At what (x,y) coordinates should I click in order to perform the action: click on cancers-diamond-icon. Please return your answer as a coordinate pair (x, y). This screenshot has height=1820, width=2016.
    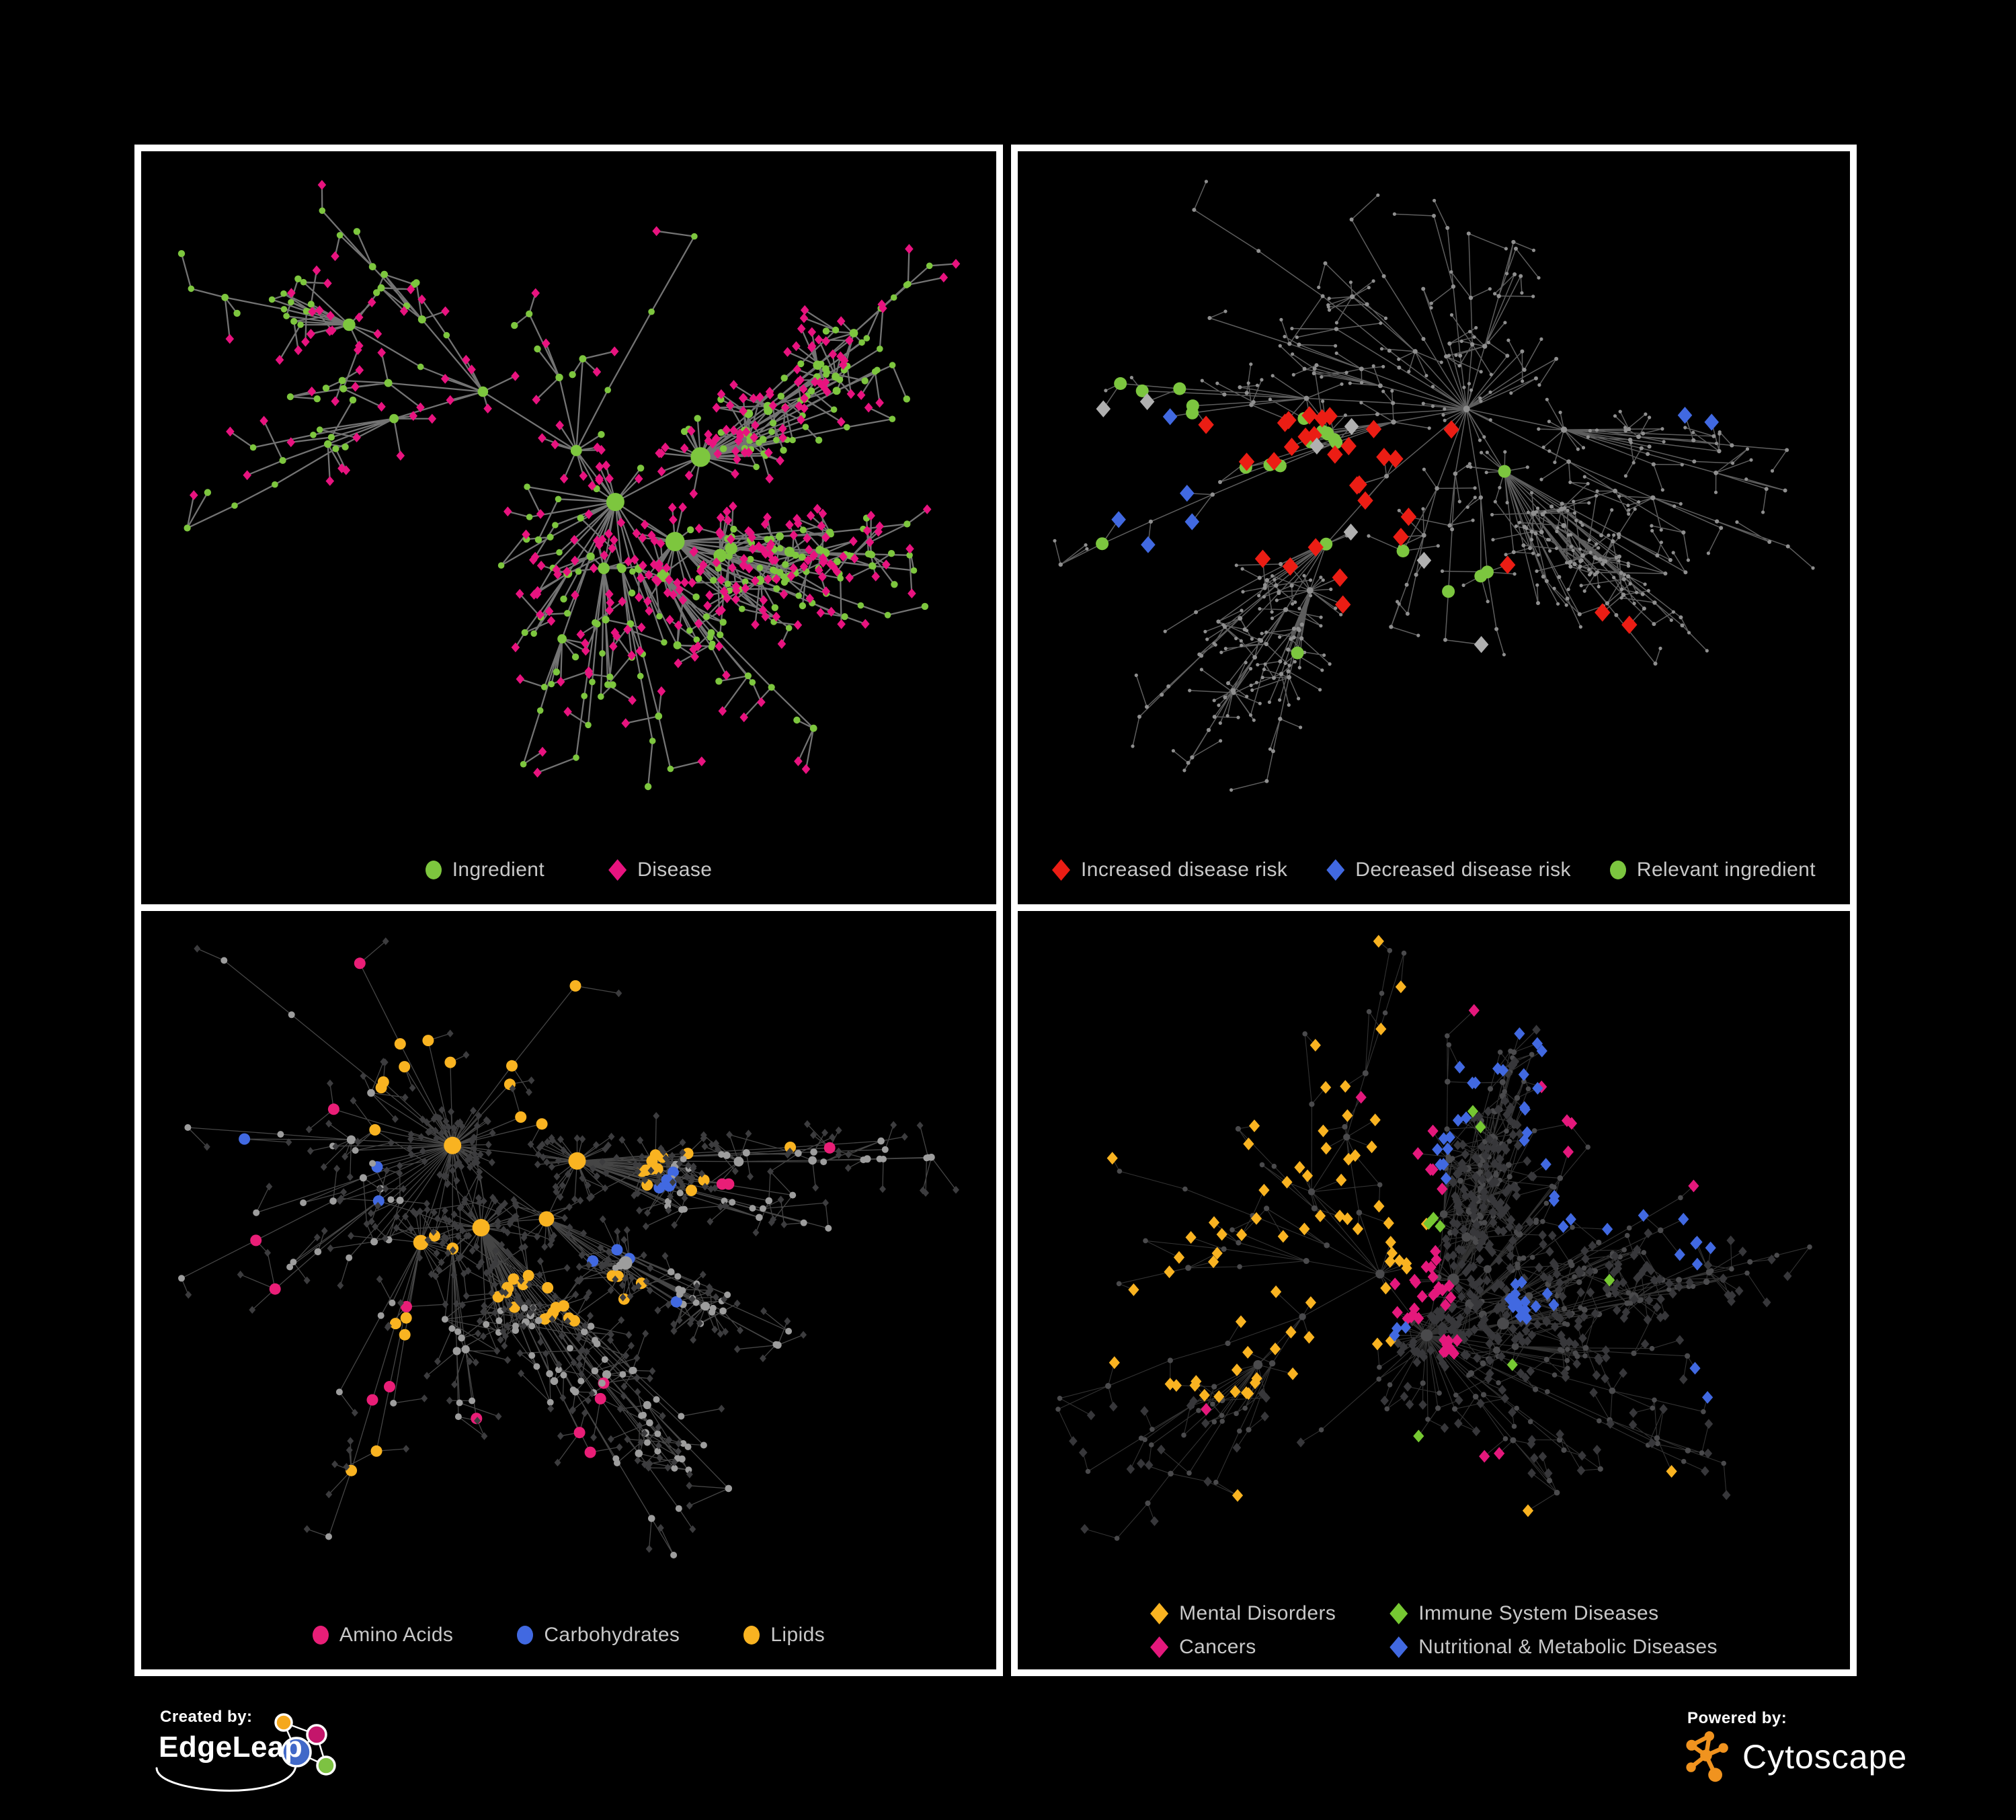
    Looking at the image, I should click on (1159, 1647).